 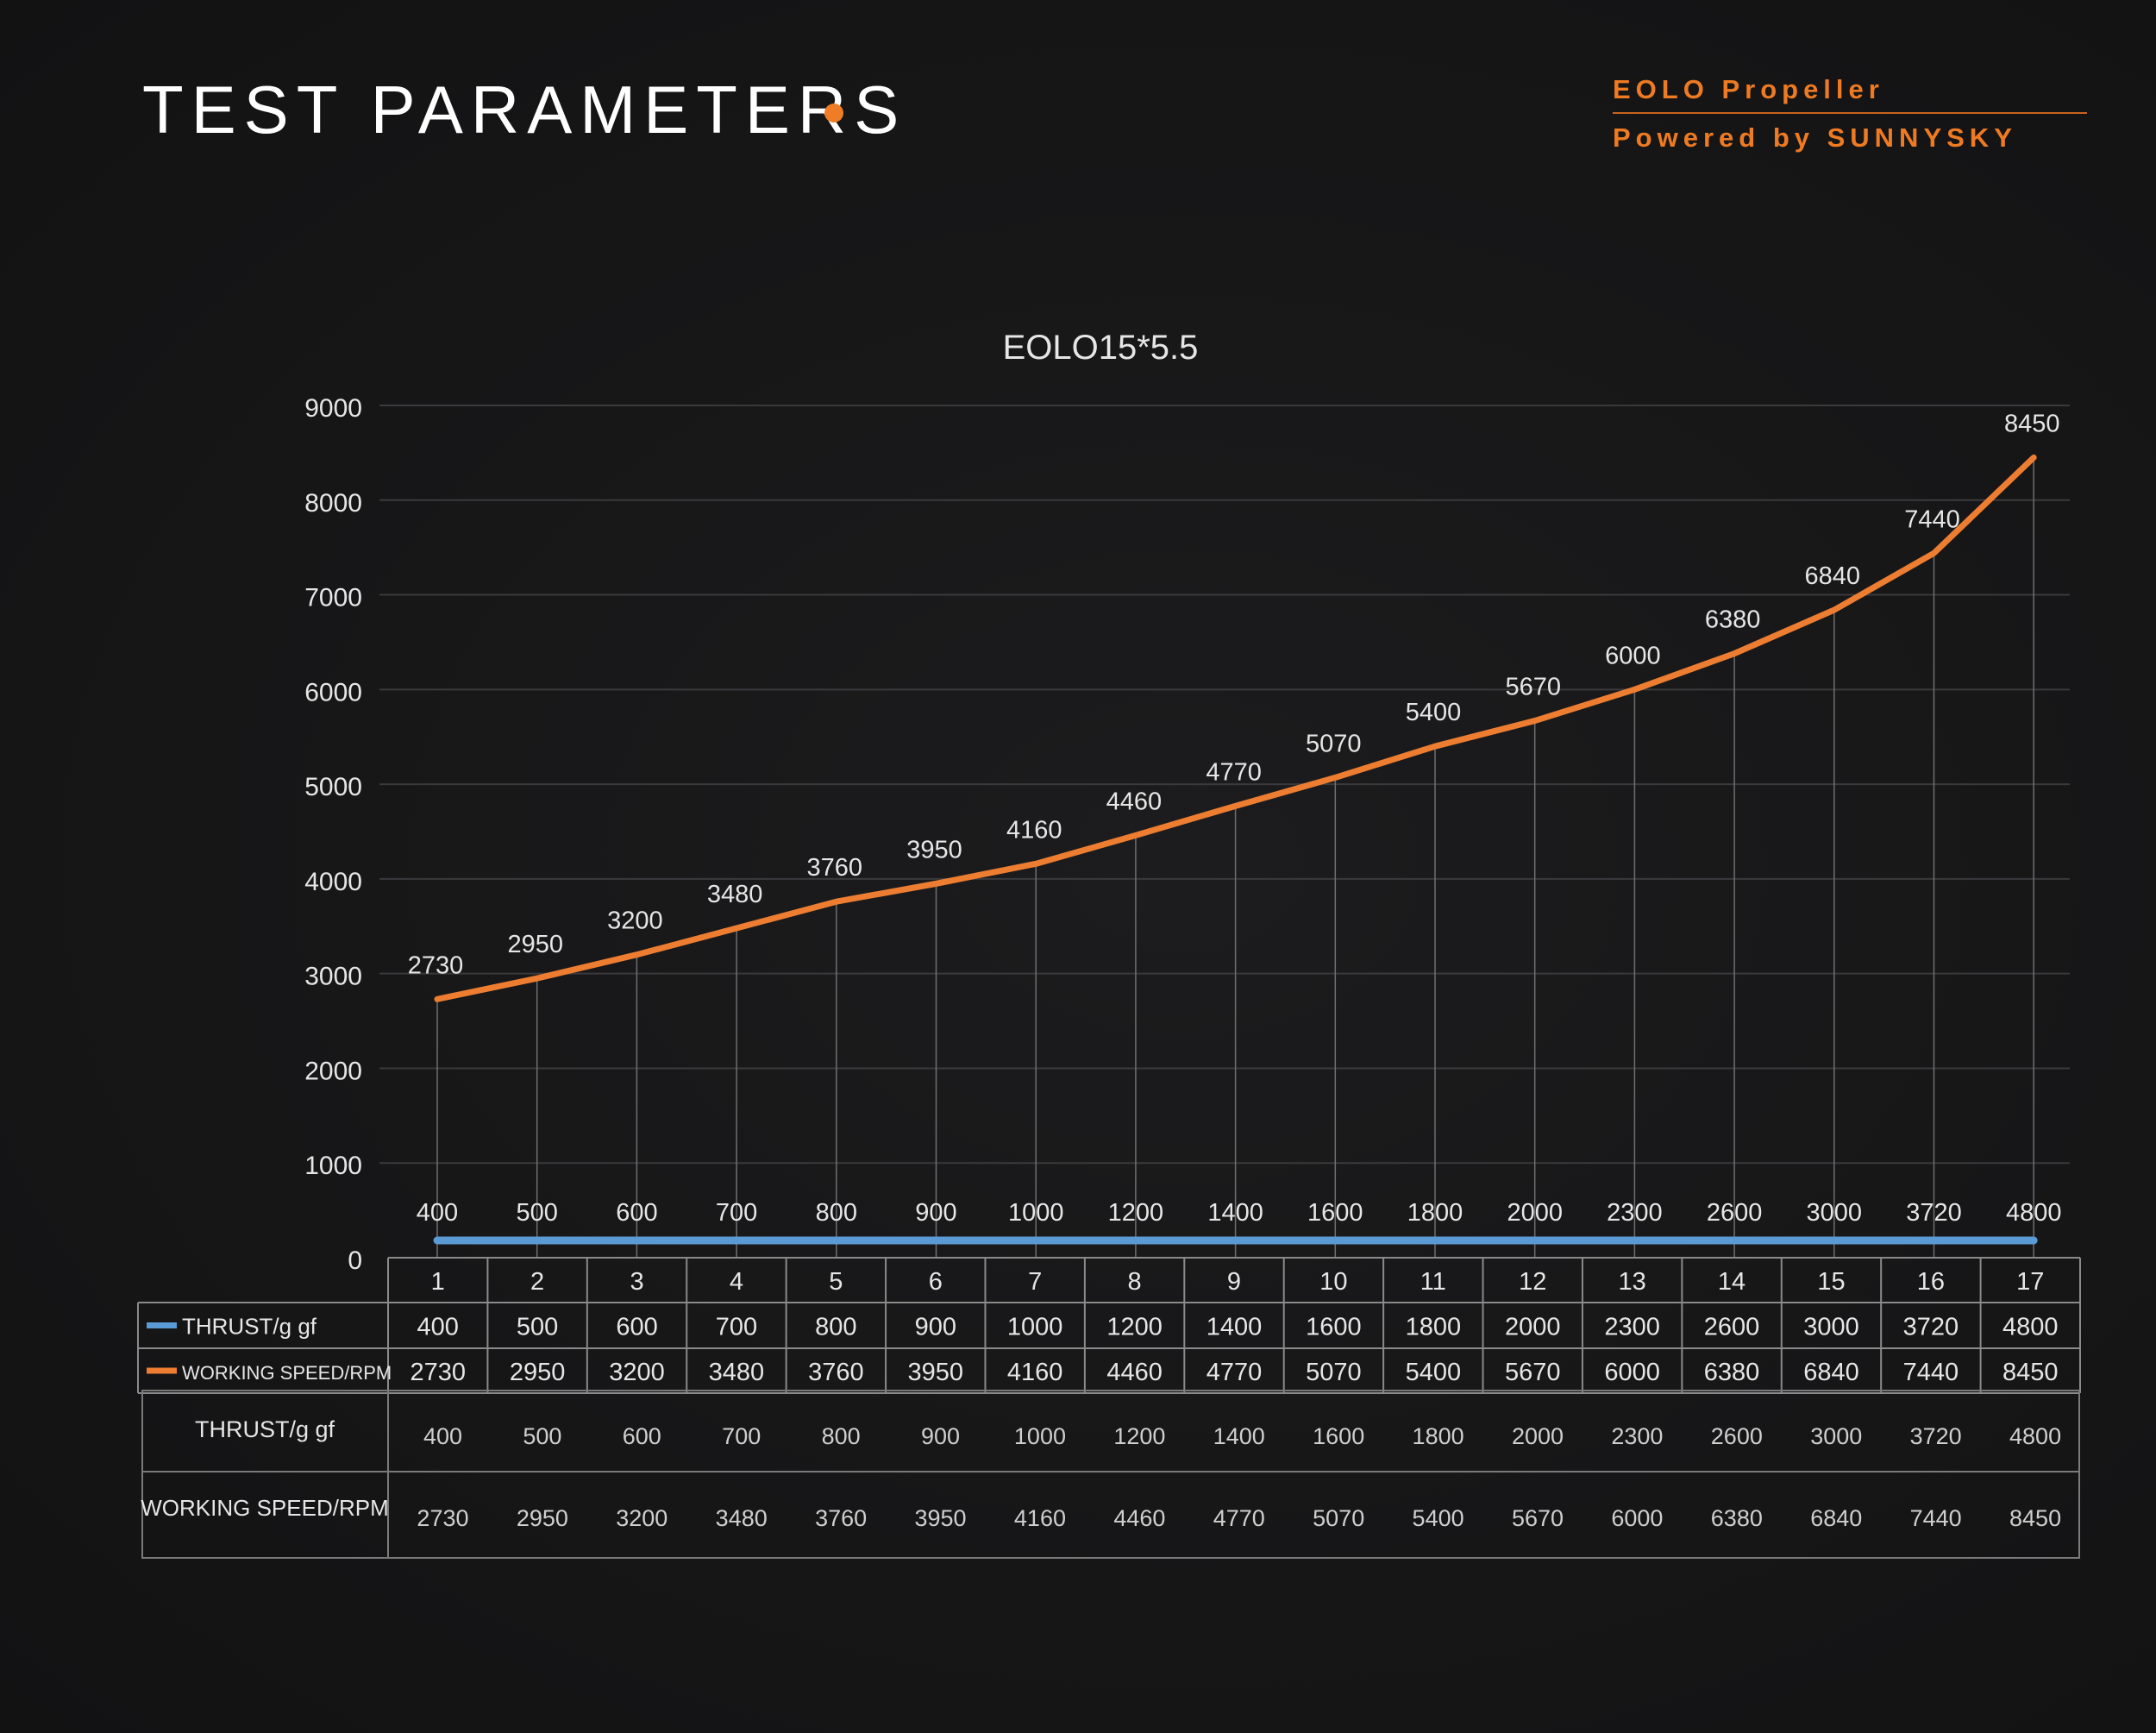 I want to click on summary-cell: 7440, so click(x=1936, y=1518).